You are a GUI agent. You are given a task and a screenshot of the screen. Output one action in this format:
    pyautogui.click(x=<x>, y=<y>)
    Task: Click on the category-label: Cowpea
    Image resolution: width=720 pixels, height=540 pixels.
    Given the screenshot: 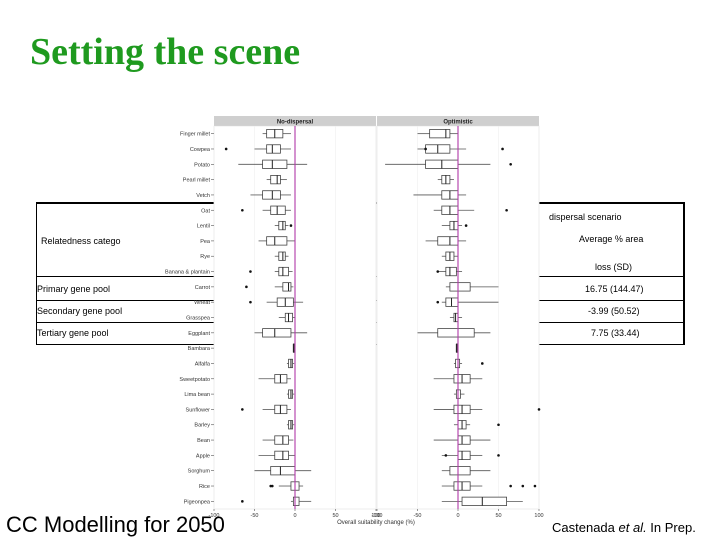 What is the action you would take?
    pyautogui.click(x=200, y=150)
    